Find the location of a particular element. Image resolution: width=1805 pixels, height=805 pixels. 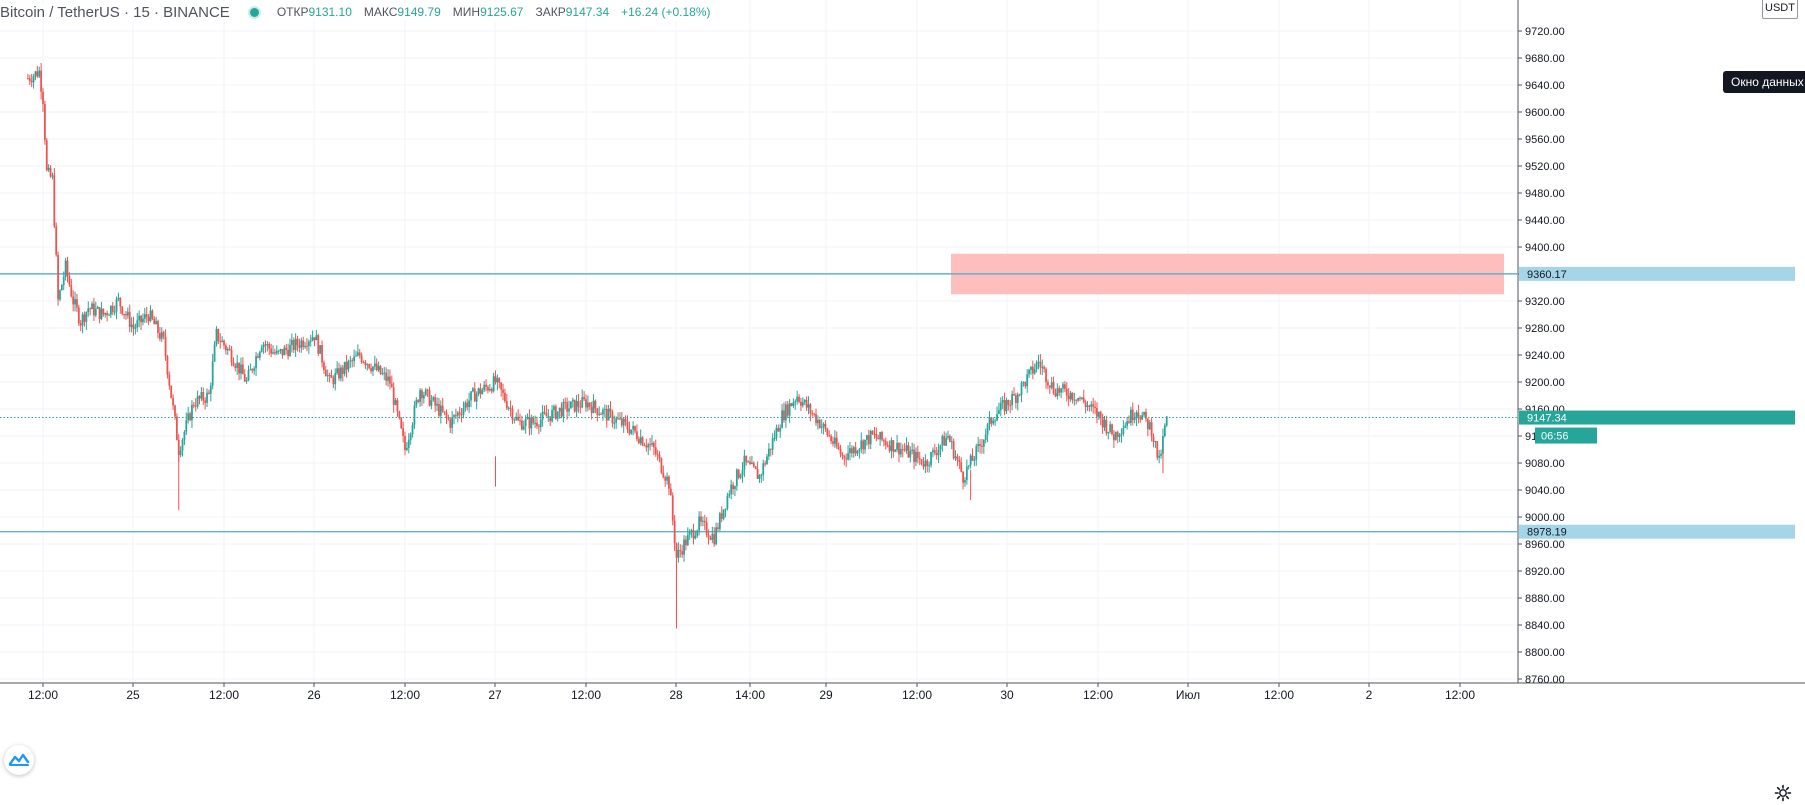

symbol-title: Bitcoin / TetherUS · 15 · BINANCE is located at coordinates (115, 12).